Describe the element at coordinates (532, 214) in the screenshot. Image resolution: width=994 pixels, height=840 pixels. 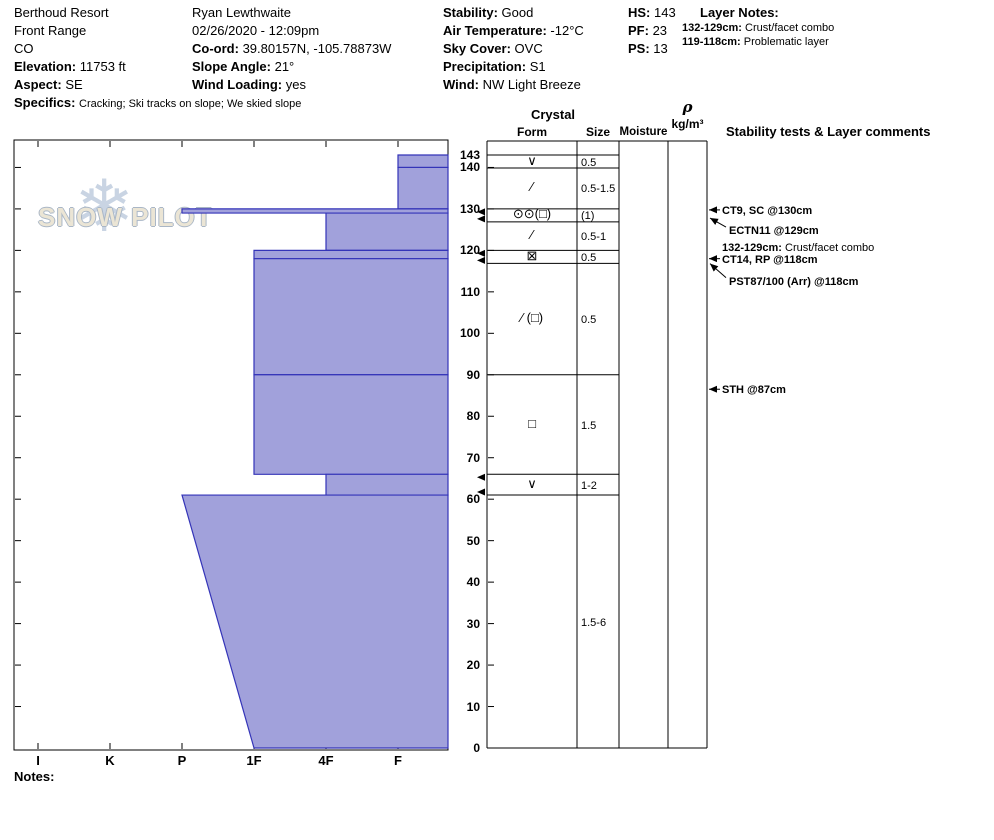
I see `crystal-form-symbol: ⊙⊙(□)` at that location.